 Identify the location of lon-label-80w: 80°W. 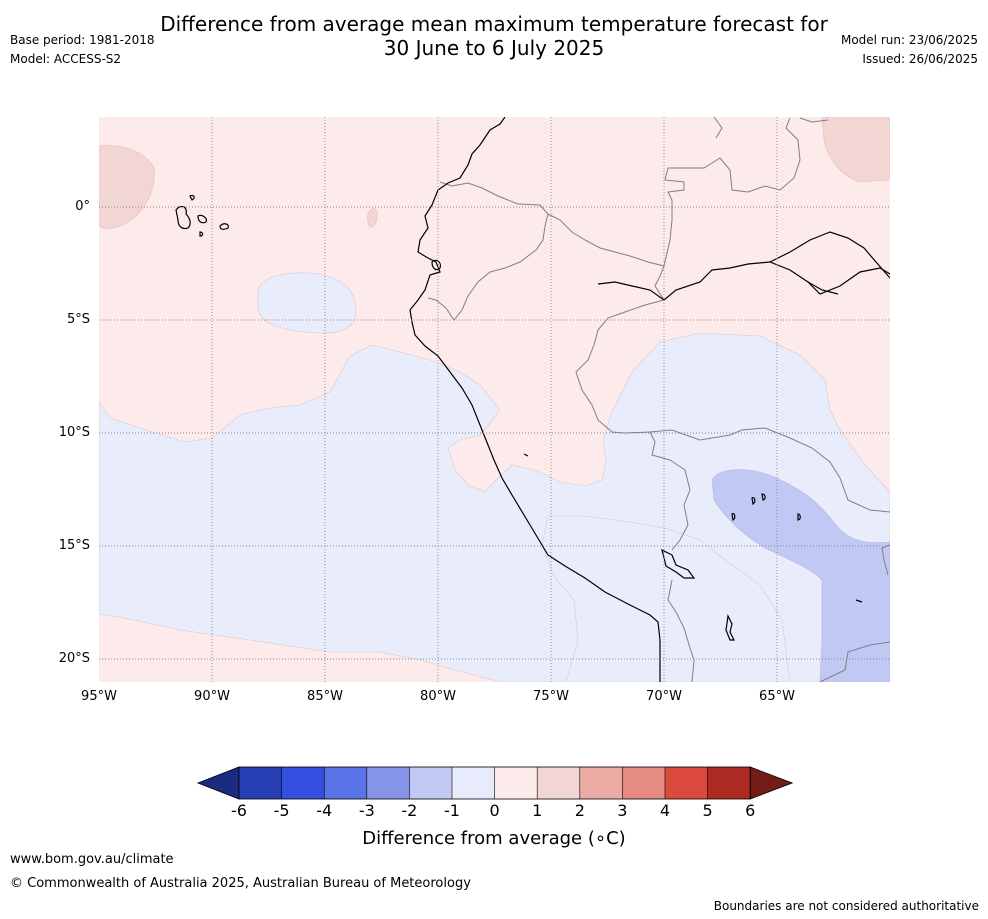
(438, 696).